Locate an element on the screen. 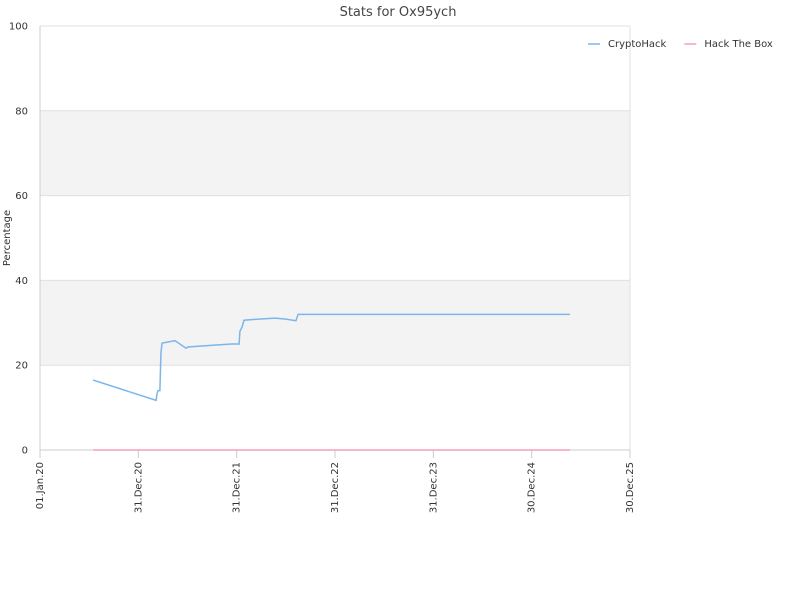 The width and height of the screenshot is (800, 604). x-tick-label: 30.Dec.24 is located at coordinates (532, 487).